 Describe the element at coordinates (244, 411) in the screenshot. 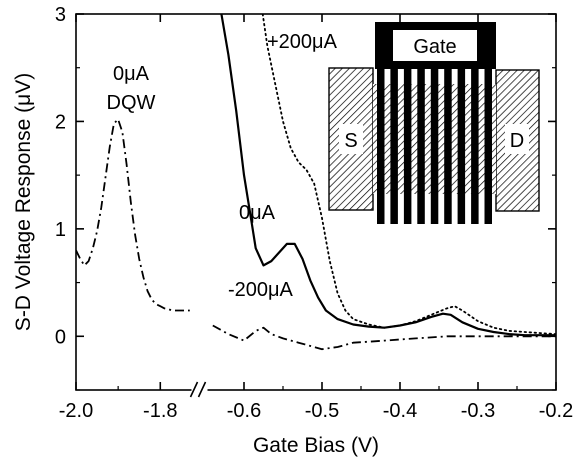

I see `x-tick-label: -0.6` at that location.